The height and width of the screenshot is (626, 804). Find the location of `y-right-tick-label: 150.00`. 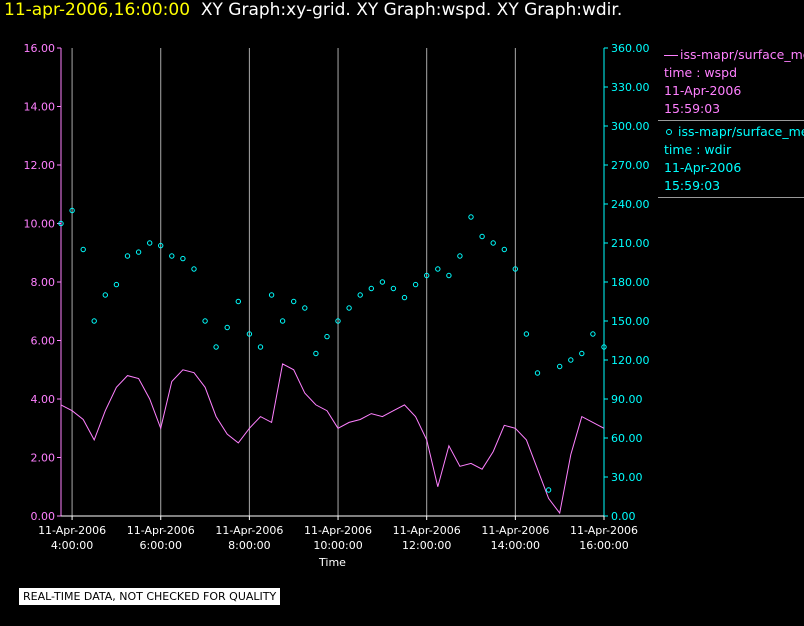

y-right-tick-label: 150.00 is located at coordinates (630, 321).